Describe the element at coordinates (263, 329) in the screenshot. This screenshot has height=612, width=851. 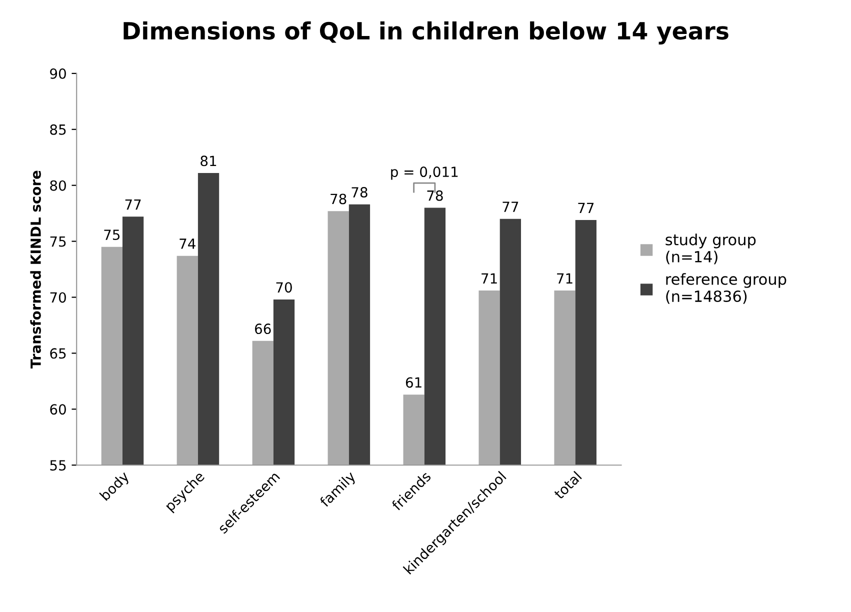
I see `data-label: 66` at that location.